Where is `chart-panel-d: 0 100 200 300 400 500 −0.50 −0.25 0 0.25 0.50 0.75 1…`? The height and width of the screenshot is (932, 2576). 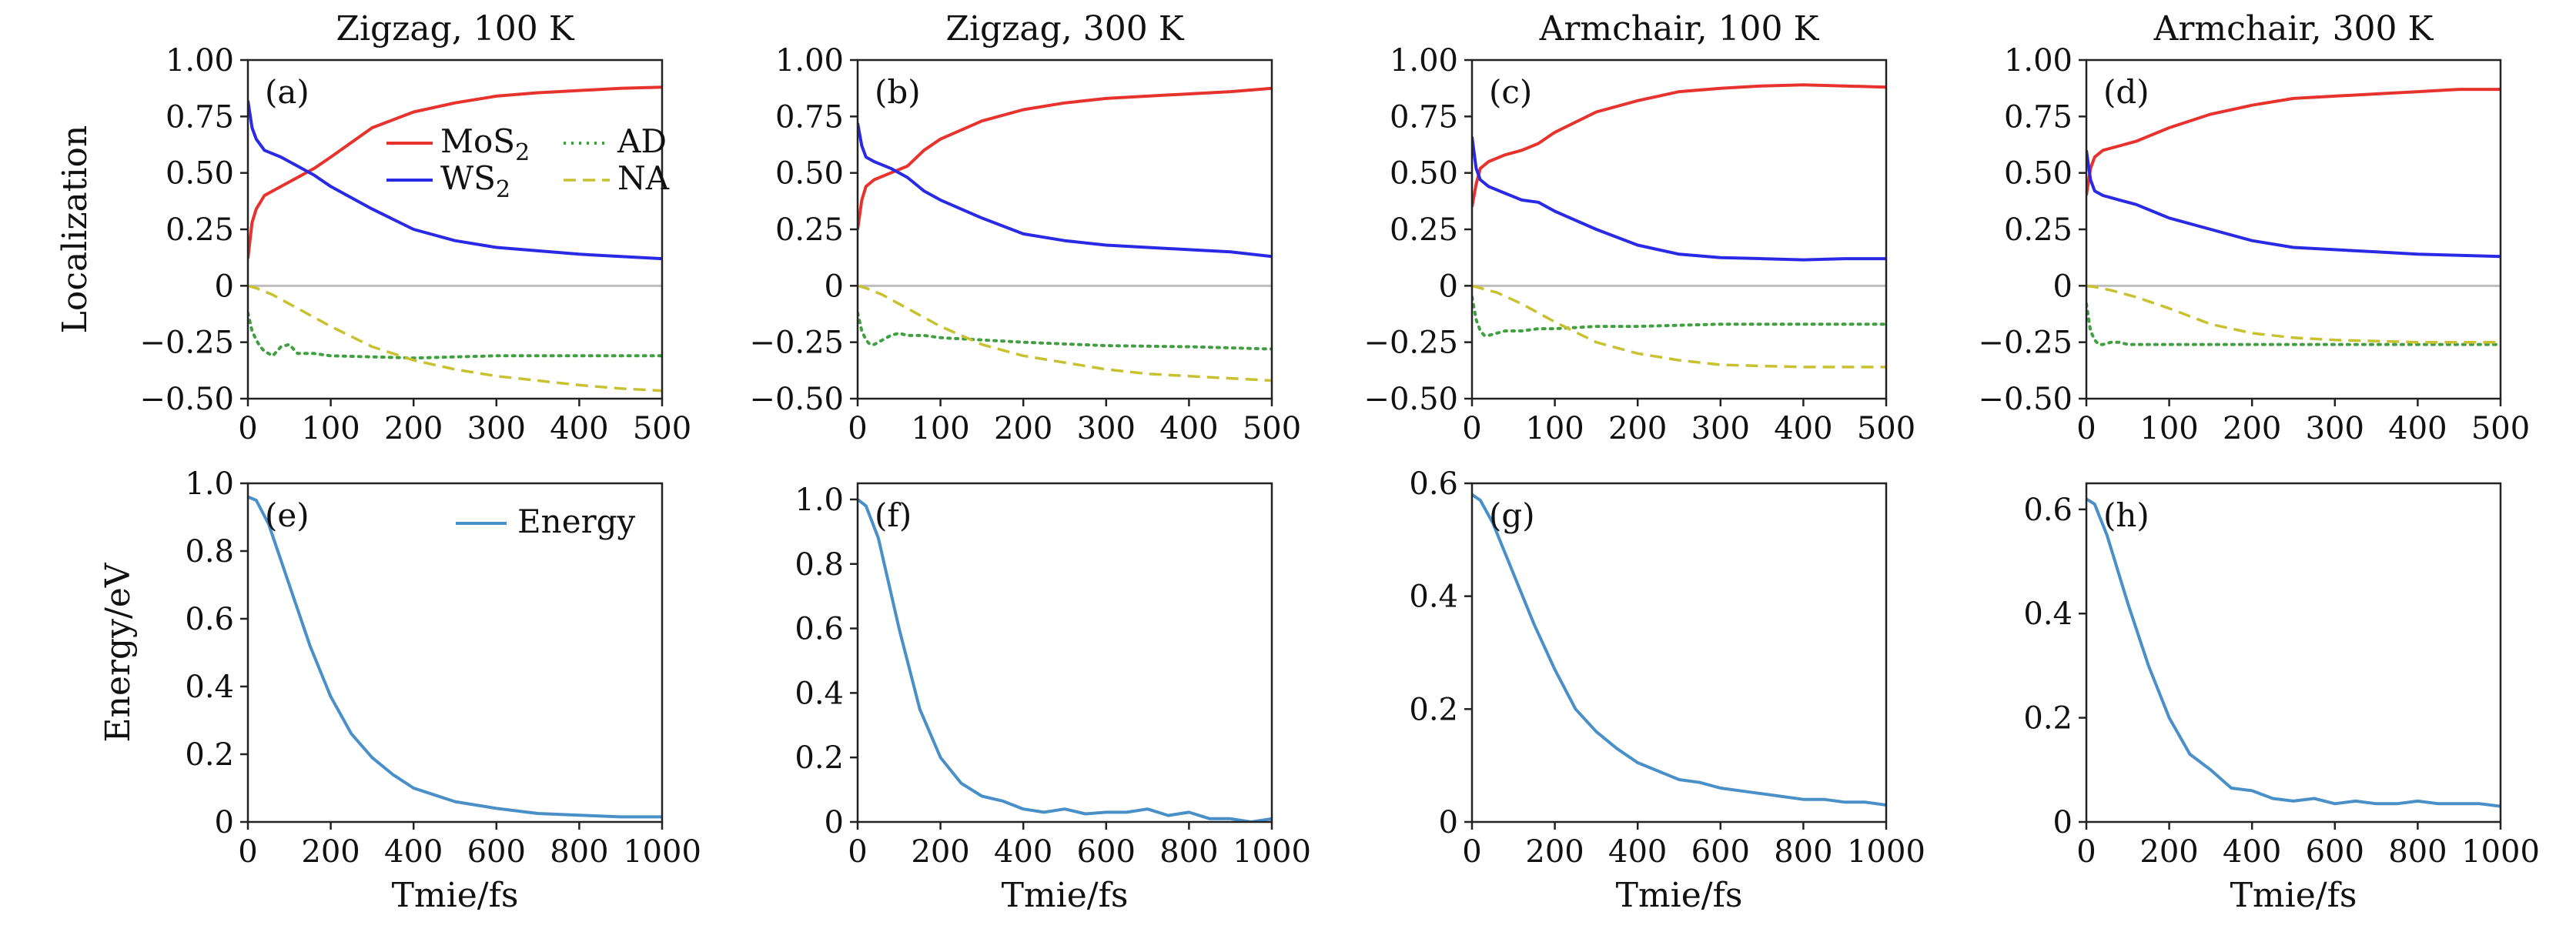 chart-panel-d: 0 100 200 300 400 500 −0.50 −0.25 0 0.25 0.50 0.75 1… is located at coordinates (2254, 228).